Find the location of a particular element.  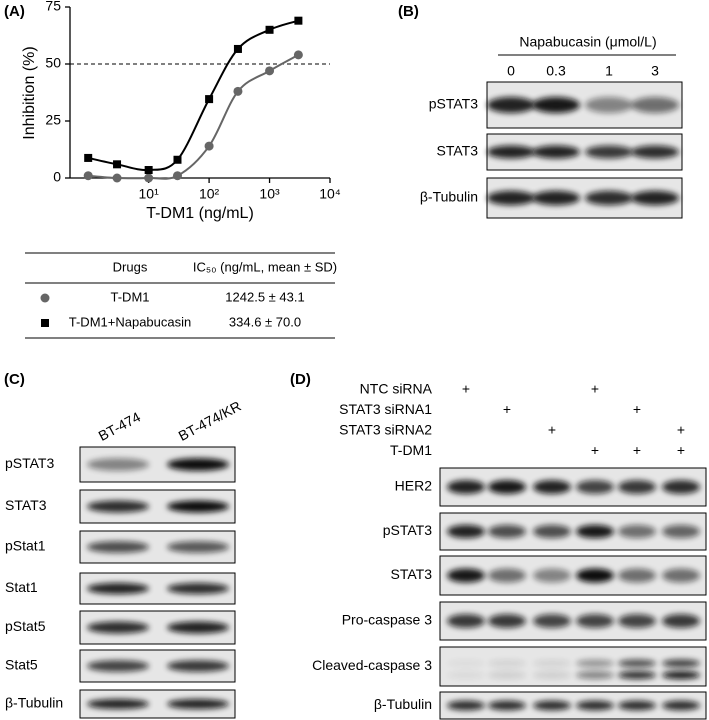

table-cell: 1242.5 ± 43.1 is located at coordinates (264, 296).